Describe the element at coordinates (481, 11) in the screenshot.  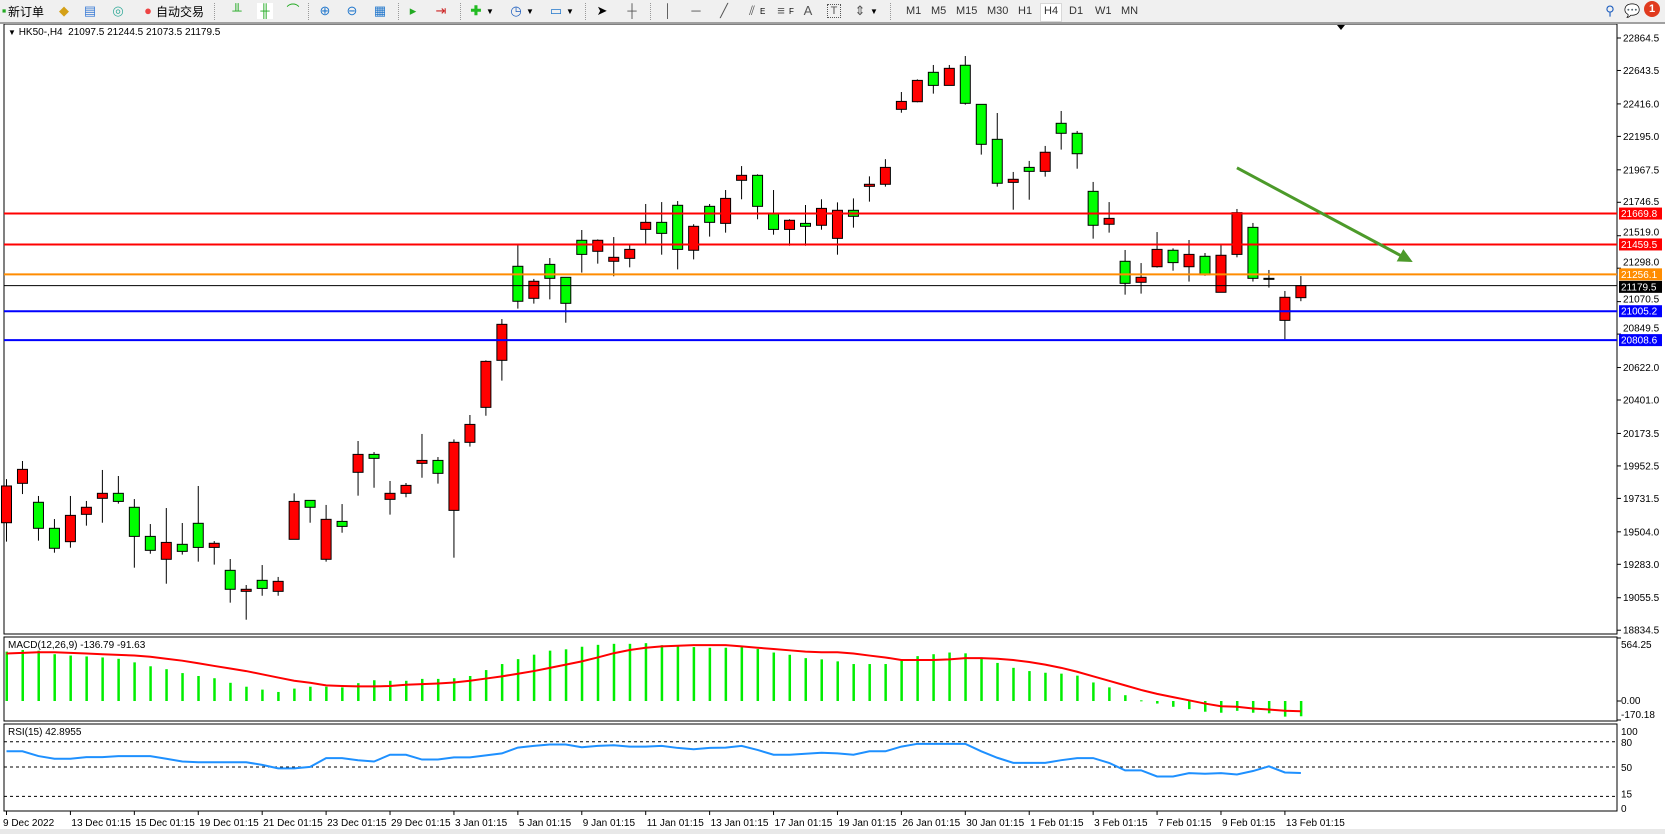
I see `new-chart-button: ✚ ▼` at that location.